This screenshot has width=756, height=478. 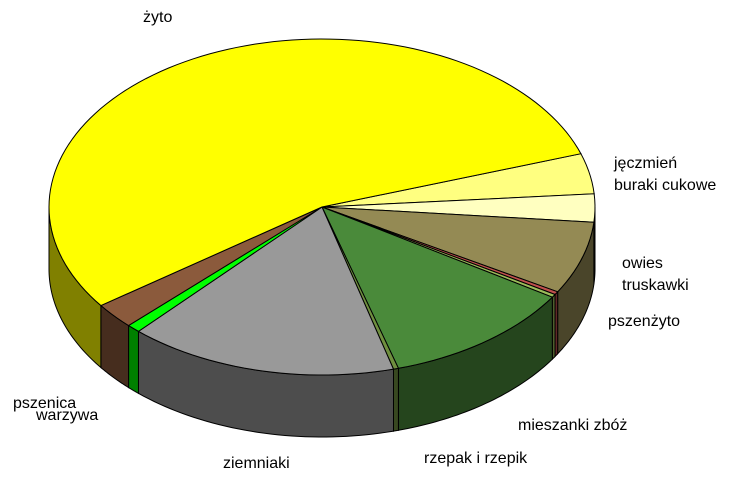 I want to click on slice-label: pszenżyto, so click(x=644, y=321).